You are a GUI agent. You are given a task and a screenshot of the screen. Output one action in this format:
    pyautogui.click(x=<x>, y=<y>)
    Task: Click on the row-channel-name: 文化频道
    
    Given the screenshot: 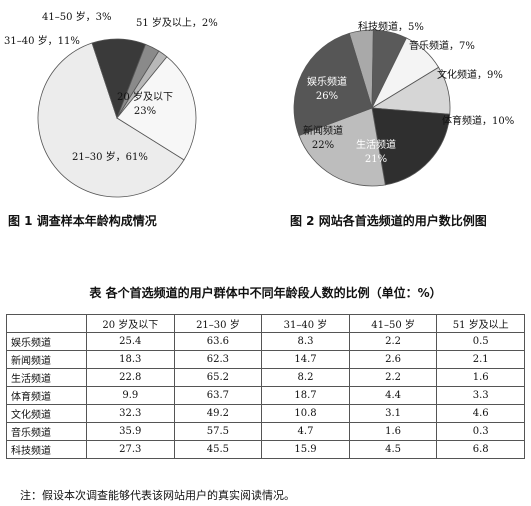 What is the action you would take?
    pyautogui.click(x=46, y=413)
    